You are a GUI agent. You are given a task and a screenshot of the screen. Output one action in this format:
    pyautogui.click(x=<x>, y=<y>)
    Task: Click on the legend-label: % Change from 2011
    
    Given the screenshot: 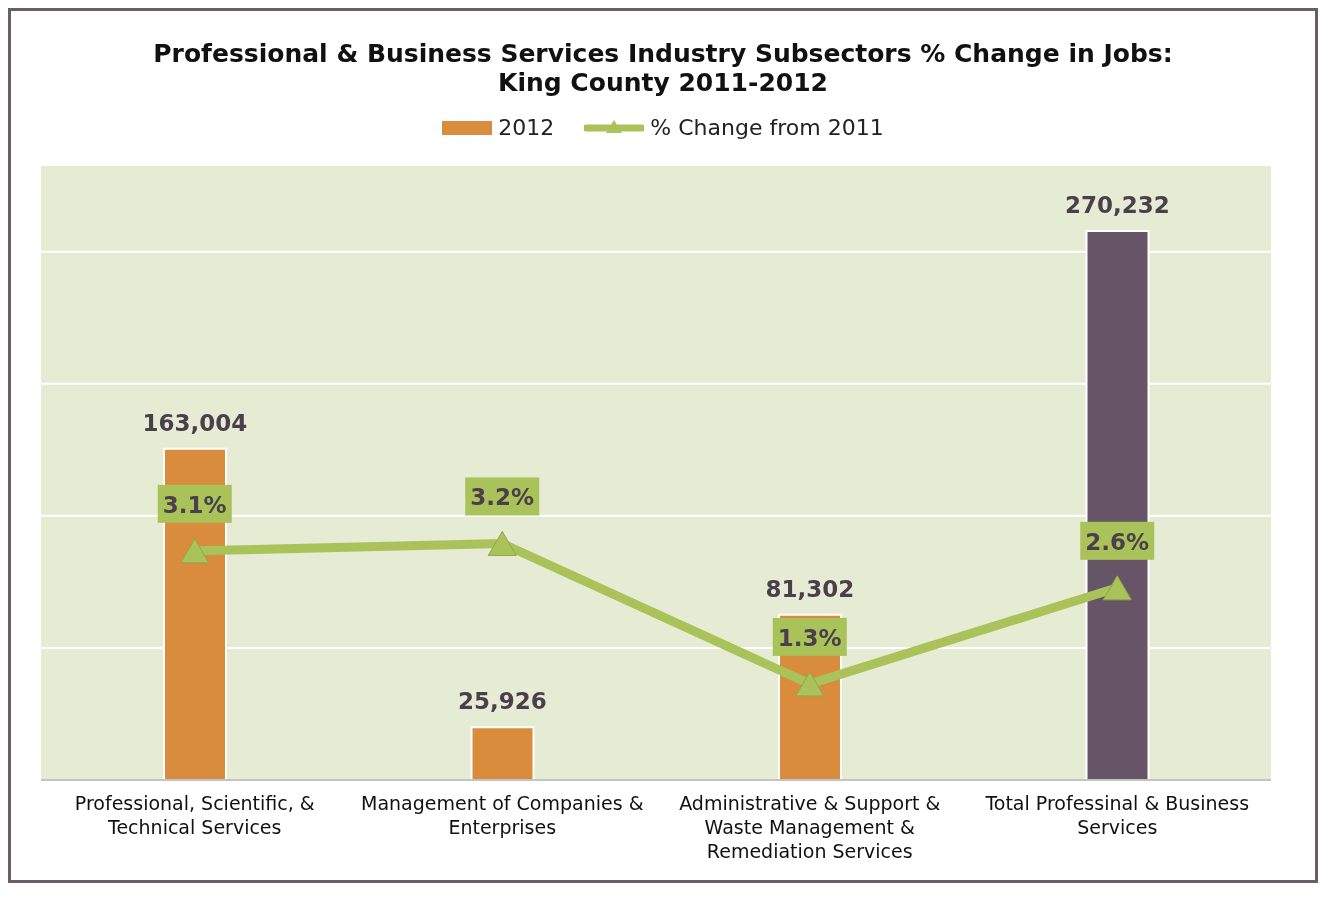 What is the action you would take?
    pyautogui.click(x=767, y=127)
    